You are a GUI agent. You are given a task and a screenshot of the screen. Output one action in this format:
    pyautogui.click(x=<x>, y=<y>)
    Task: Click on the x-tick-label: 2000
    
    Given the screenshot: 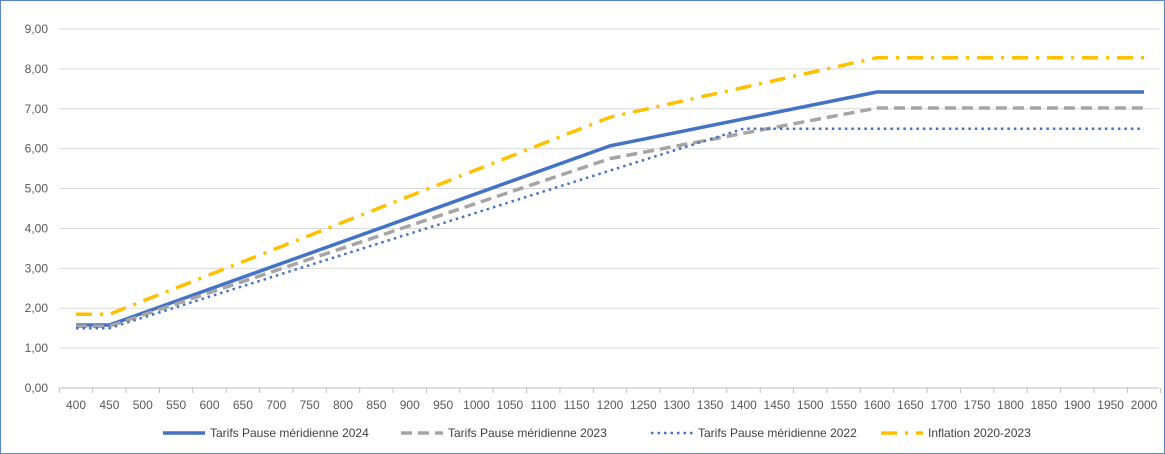 What is the action you would take?
    pyautogui.click(x=1144, y=405)
    